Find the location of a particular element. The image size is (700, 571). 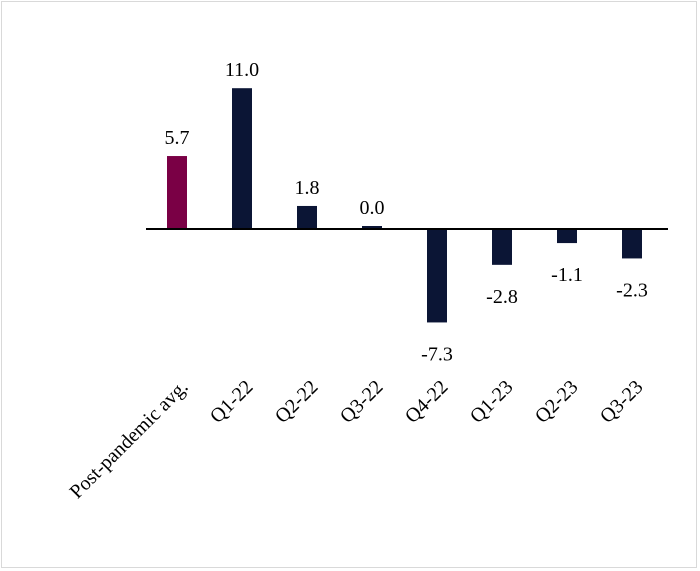

x-tick-label-8: Q3-23 is located at coordinates (622, 402).